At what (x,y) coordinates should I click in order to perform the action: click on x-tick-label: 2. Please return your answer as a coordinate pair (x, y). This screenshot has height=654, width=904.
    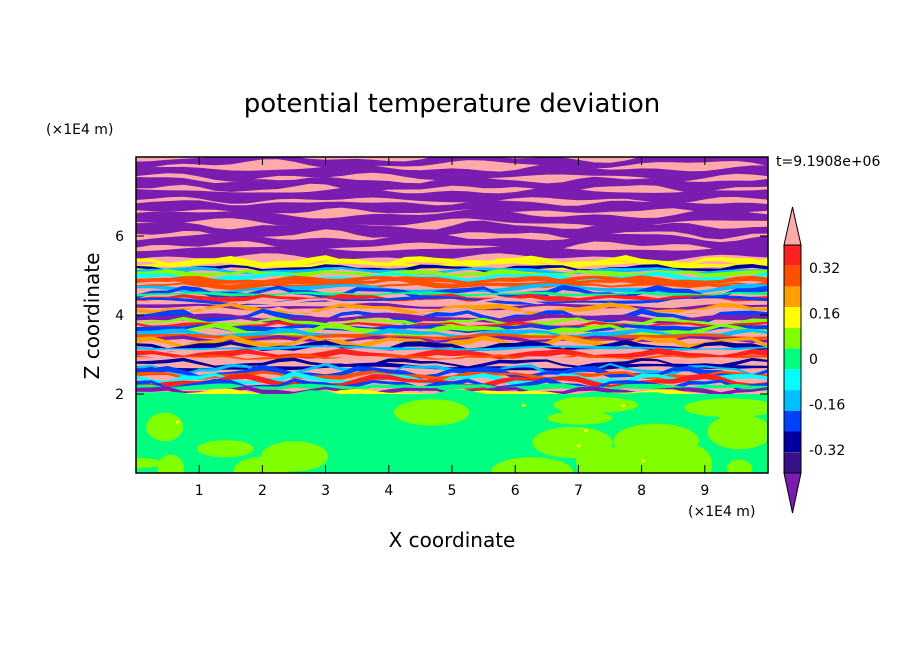
    Looking at the image, I should click on (262, 491).